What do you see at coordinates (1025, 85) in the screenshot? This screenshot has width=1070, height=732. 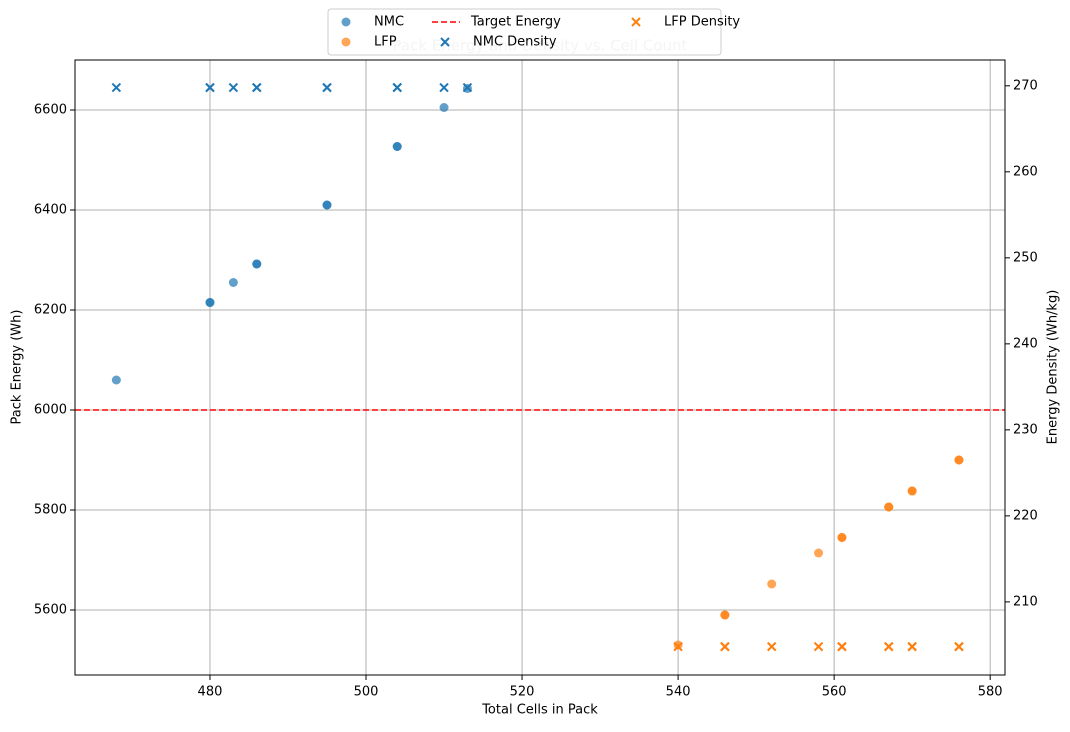 I see `y2-tick-label: 270` at bounding box center [1025, 85].